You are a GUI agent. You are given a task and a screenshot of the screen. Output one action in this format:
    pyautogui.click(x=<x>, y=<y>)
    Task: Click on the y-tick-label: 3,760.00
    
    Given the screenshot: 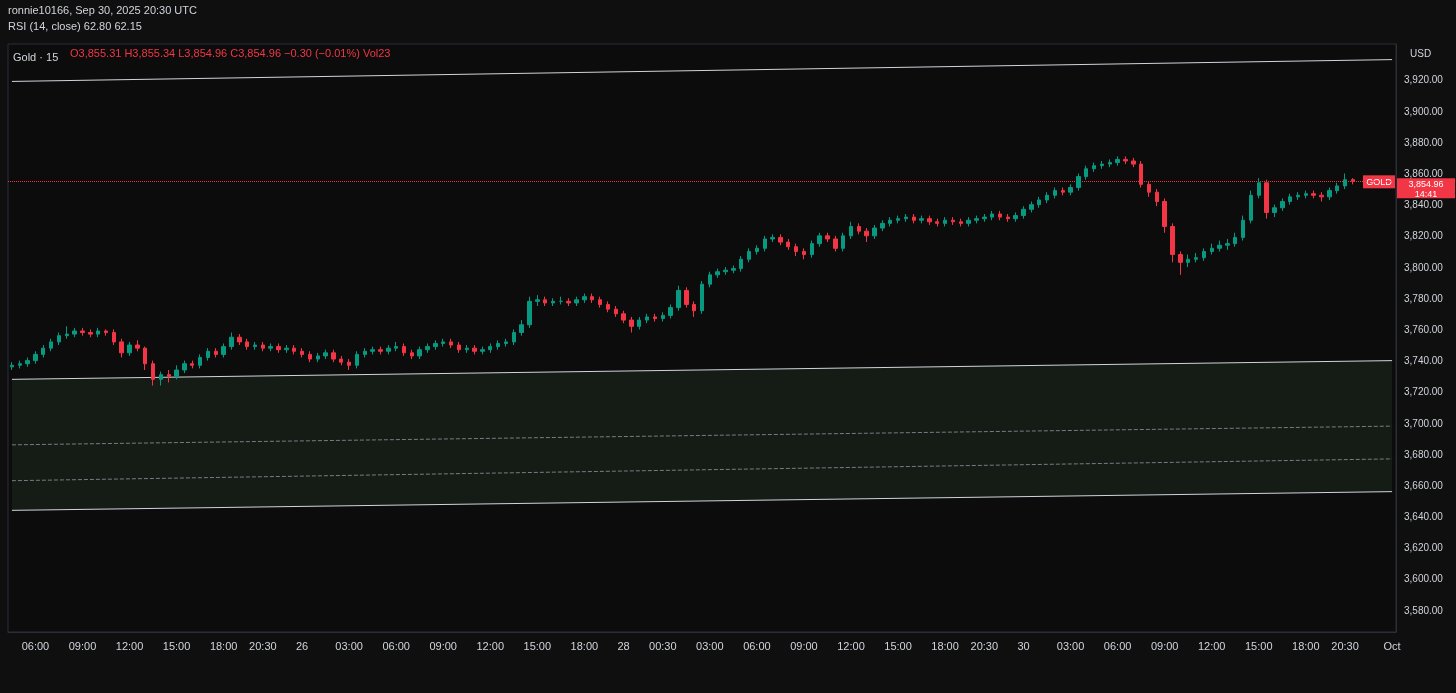 What is the action you would take?
    pyautogui.click(x=1424, y=329)
    